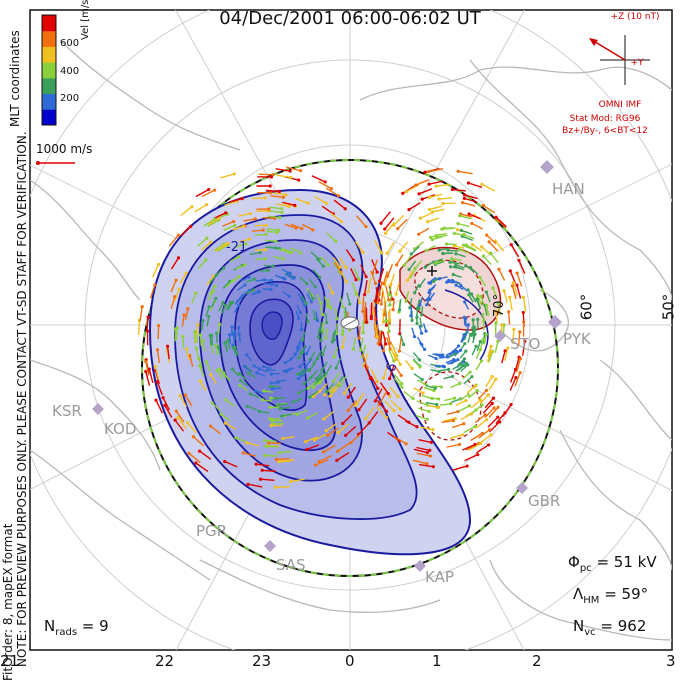  Describe the element at coordinates (668, 307) in the screenshot. I see `latitude-label-50: 50°` at that location.